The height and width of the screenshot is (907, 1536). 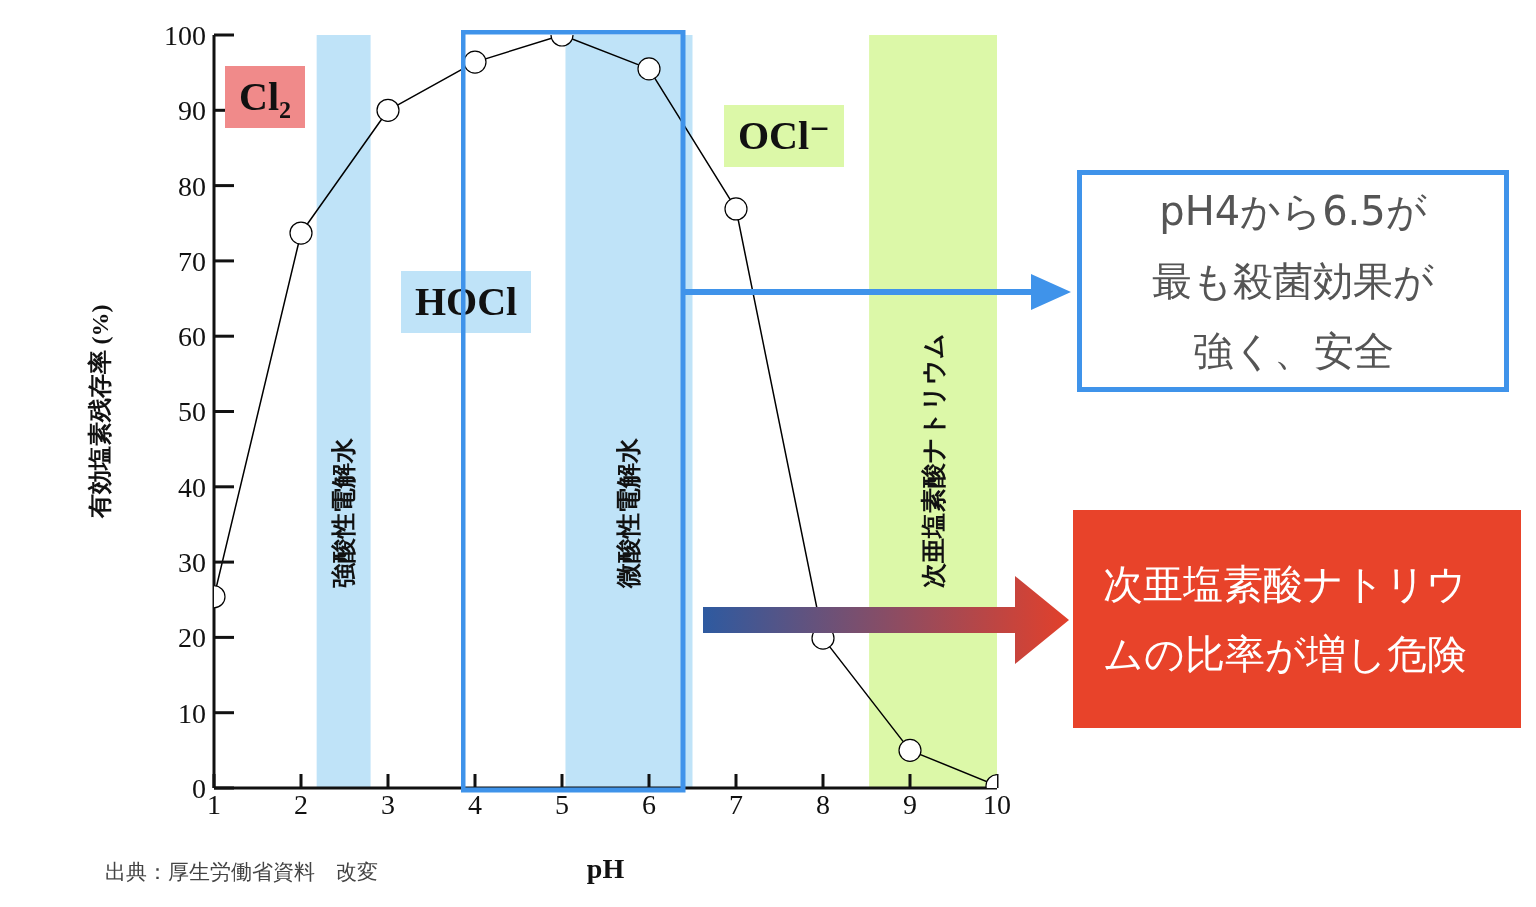 I want to click on y-tick-label: 20, so click(x=192, y=638).